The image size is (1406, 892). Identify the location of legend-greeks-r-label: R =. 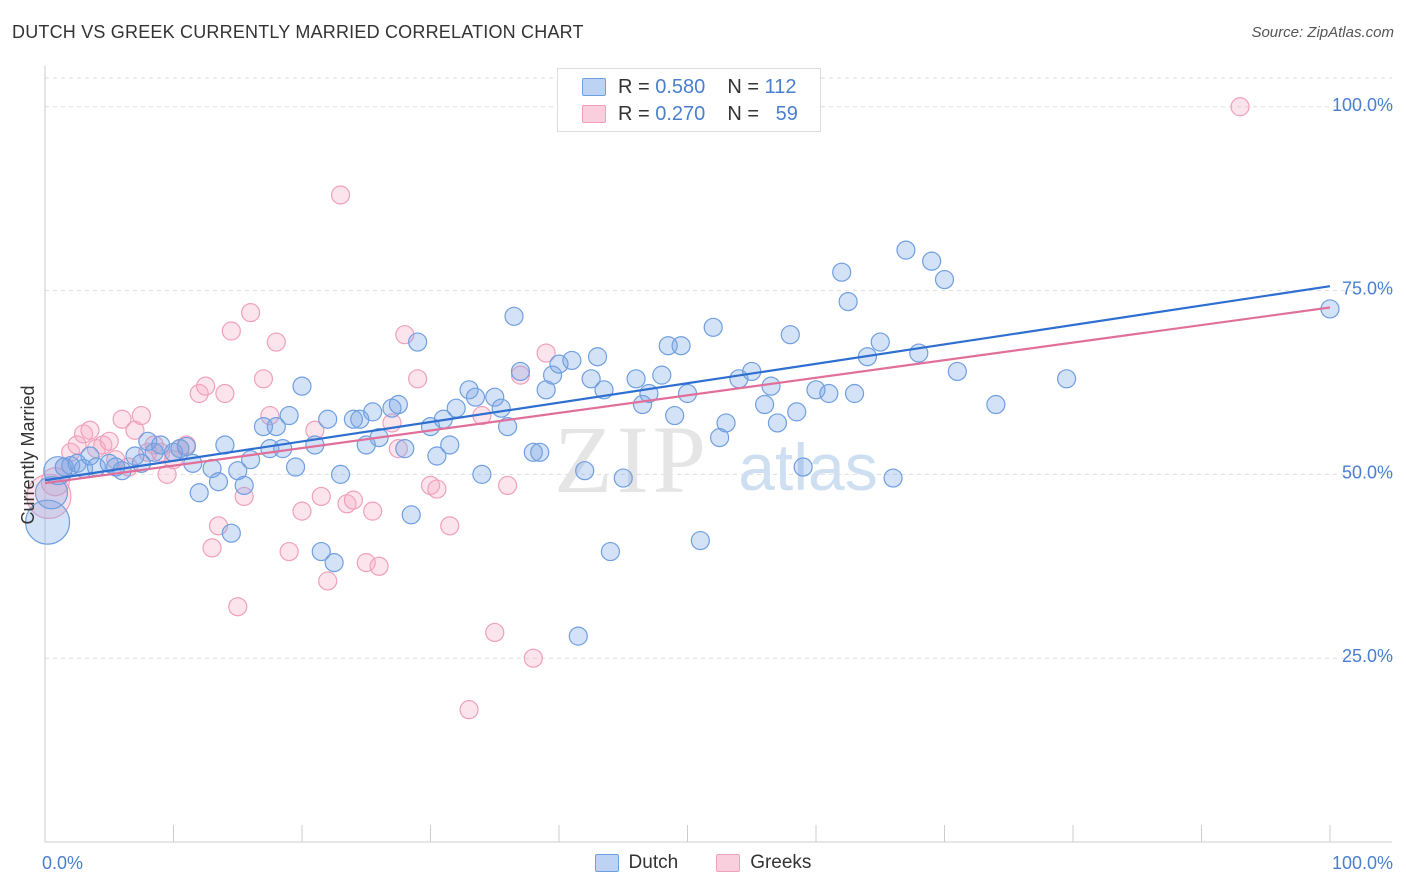
(634, 113).